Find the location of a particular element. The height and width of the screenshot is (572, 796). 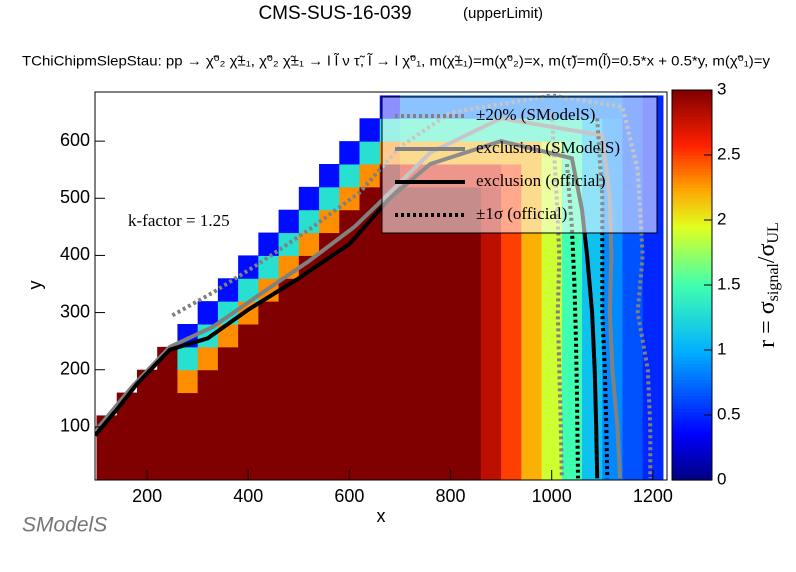

chart-title: CMS-SUS-16-039 is located at coordinates (334, 13).